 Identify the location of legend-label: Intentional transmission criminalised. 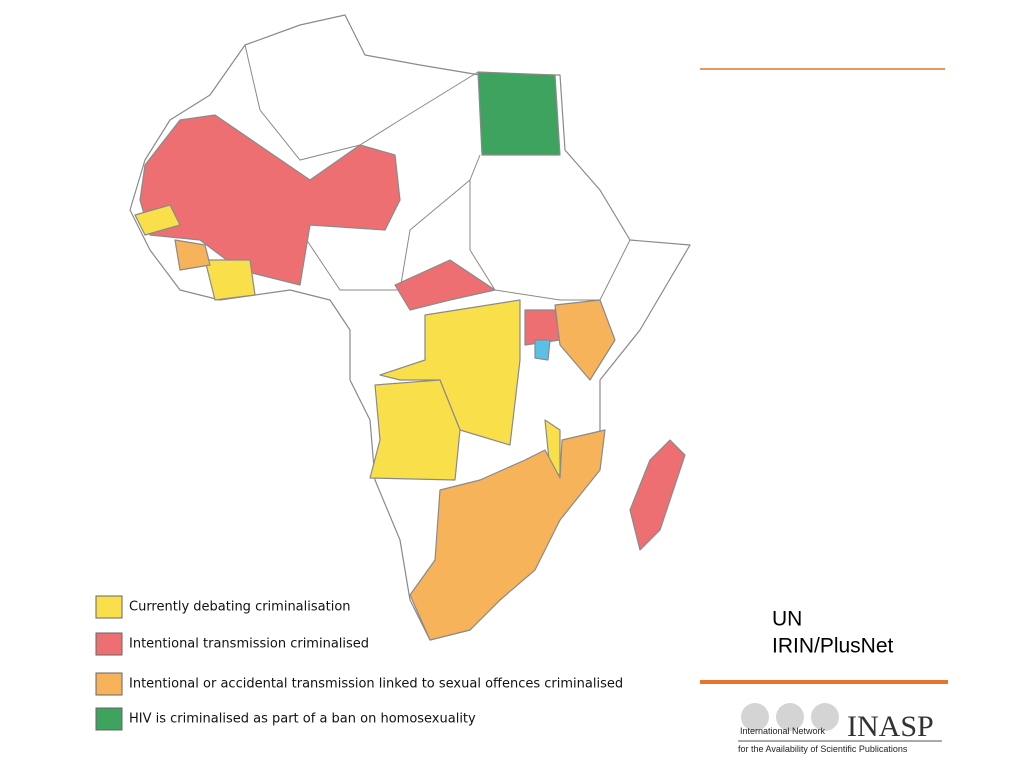
(249, 644).